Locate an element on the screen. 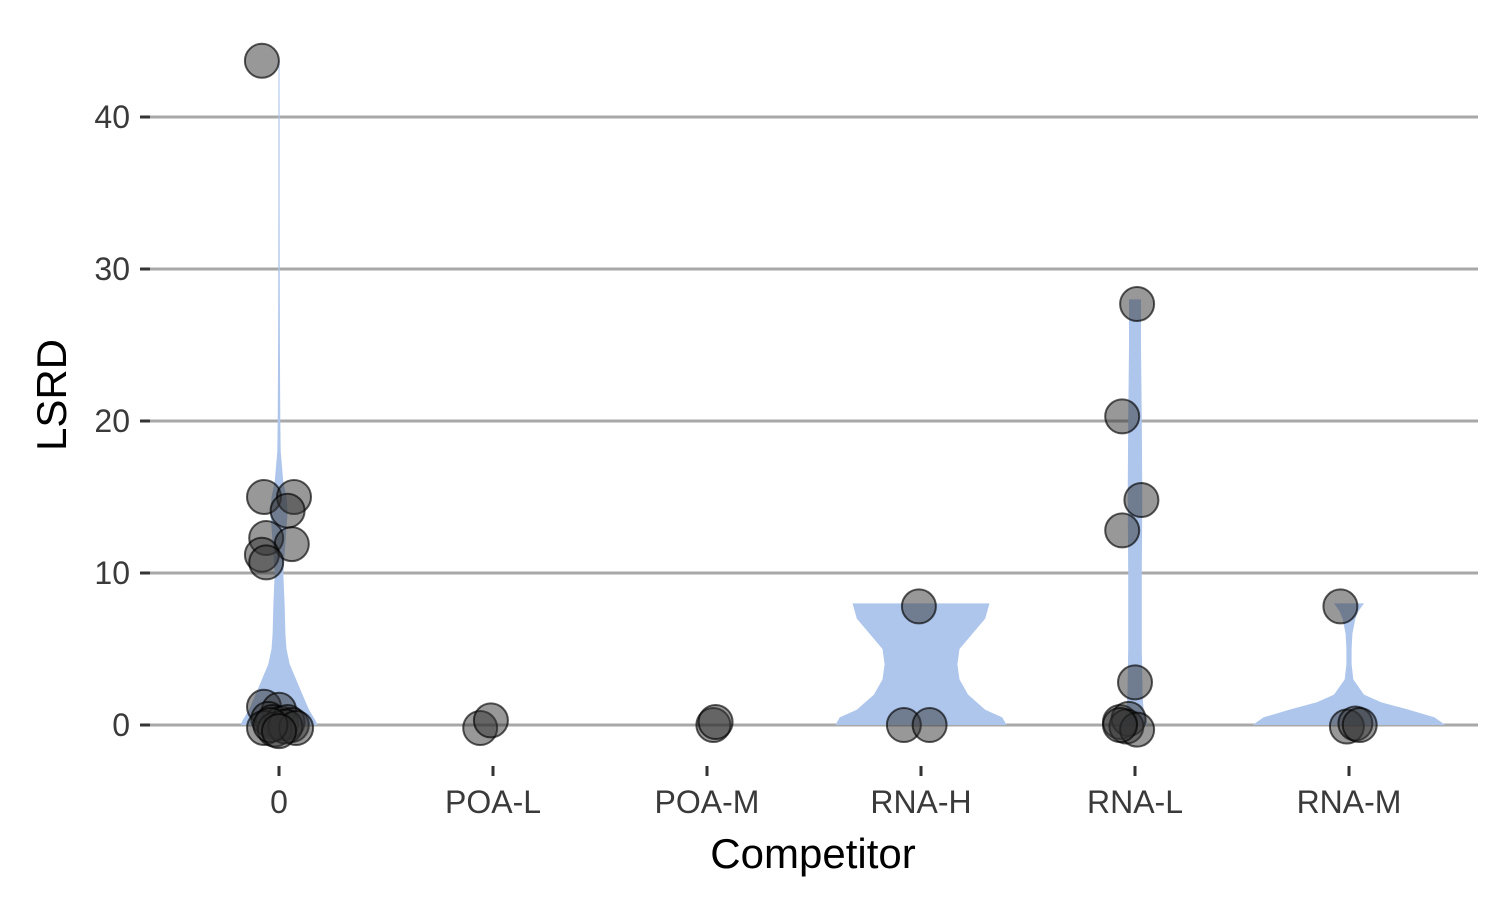 The image size is (1500, 900). x-tick-label: POA-L is located at coordinates (493, 802).